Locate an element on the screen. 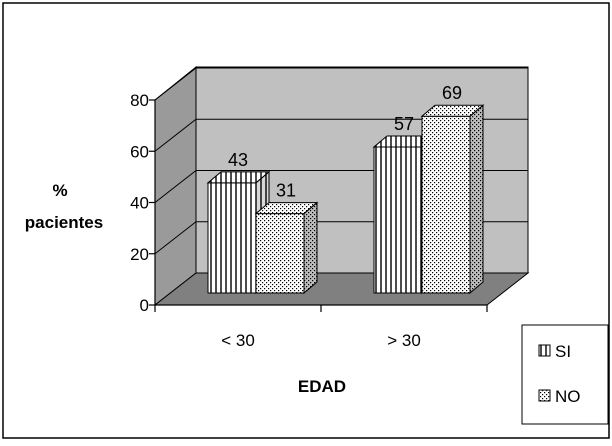 The image size is (612, 446). legend-swatch-no is located at coordinates (544, 395).